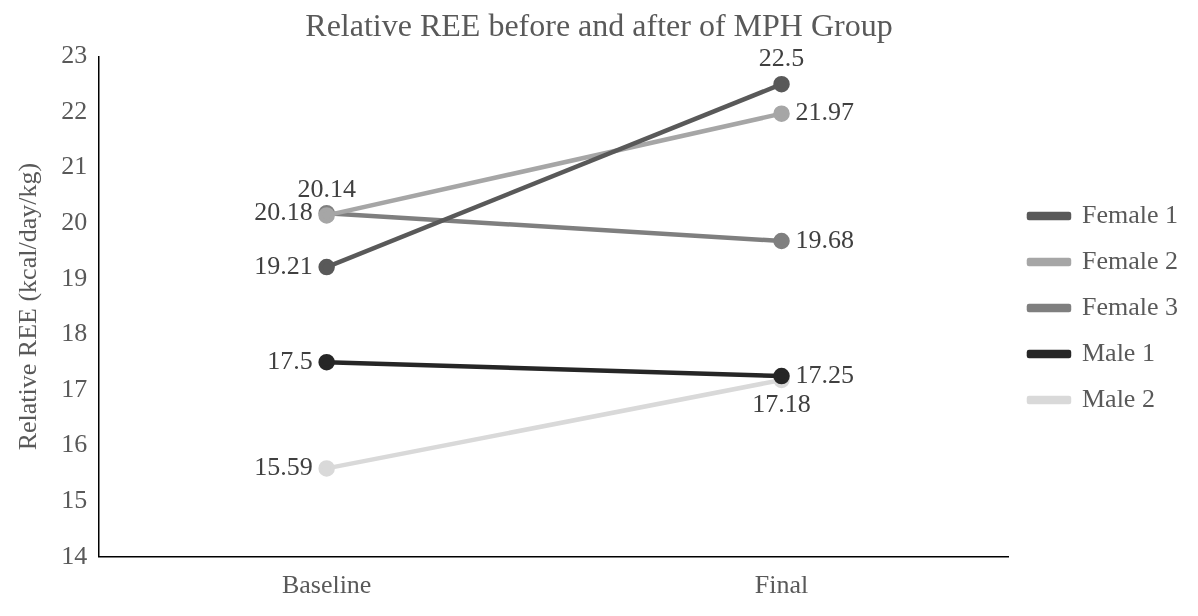  What do you see at coordinates (74, 444) in the screenshot?
I see `y-tick-label: 16` at bounding box center [74, 444].